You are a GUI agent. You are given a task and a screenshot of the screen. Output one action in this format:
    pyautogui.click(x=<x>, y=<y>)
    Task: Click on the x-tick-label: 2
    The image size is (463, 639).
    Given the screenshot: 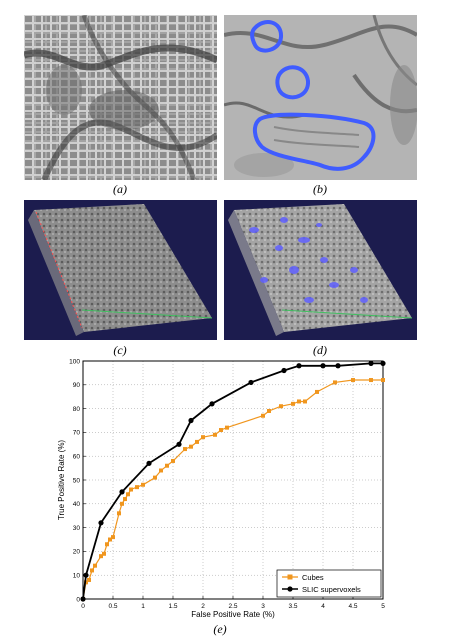 What is the action you would take?
    pyautogui.click(x=203, y=606)
    